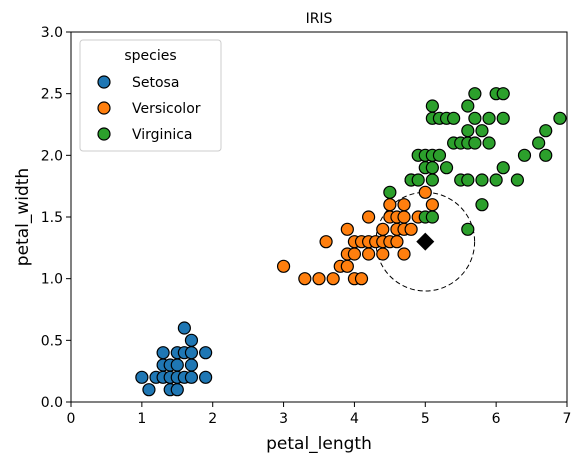 The width and height of the screenshot is (582, 469). What do you see at coordinates (71, 419) in the screenshot?
I see `x-tick-label: 0` at bounding box center [71, 419].